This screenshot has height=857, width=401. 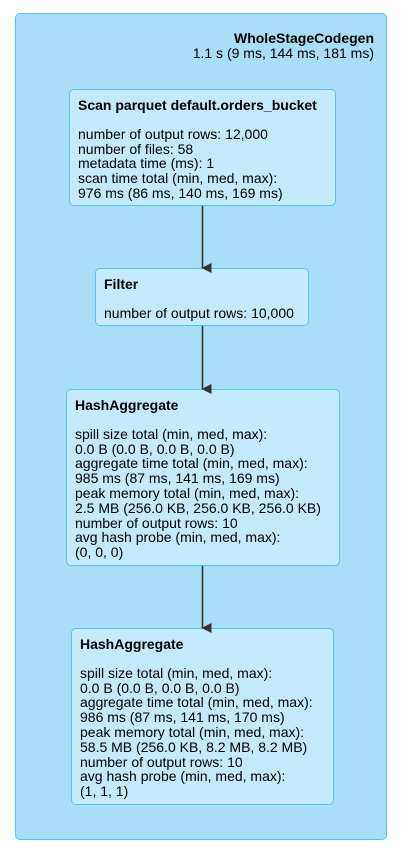 What do you see at coordinates (303, 38) in the screenshot?
I see `stage-name: WholeStageCodegen` at bounding box center [303, 38].